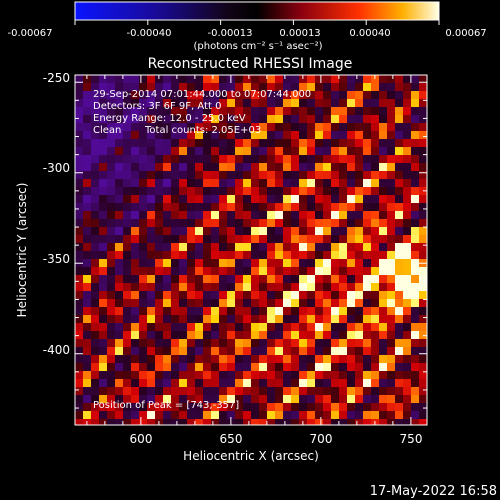  Describe the element at coordinates (56, 259) in the screenshot. I see `y-tick-label: -350` at that location.